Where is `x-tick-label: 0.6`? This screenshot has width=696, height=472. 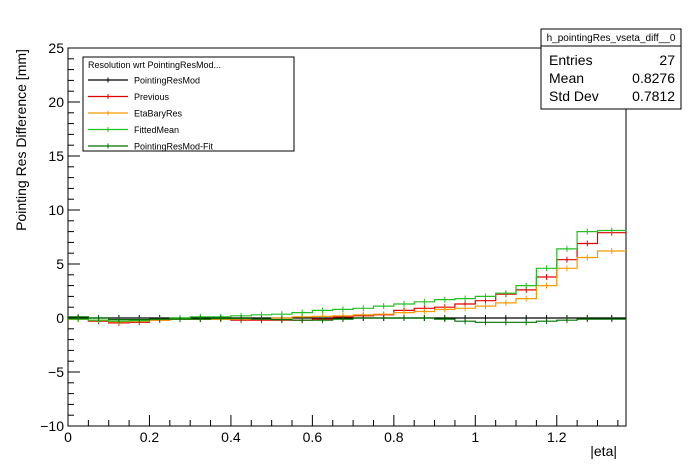
x-tick-label: 0.6 is located at coordinates (313, 437).